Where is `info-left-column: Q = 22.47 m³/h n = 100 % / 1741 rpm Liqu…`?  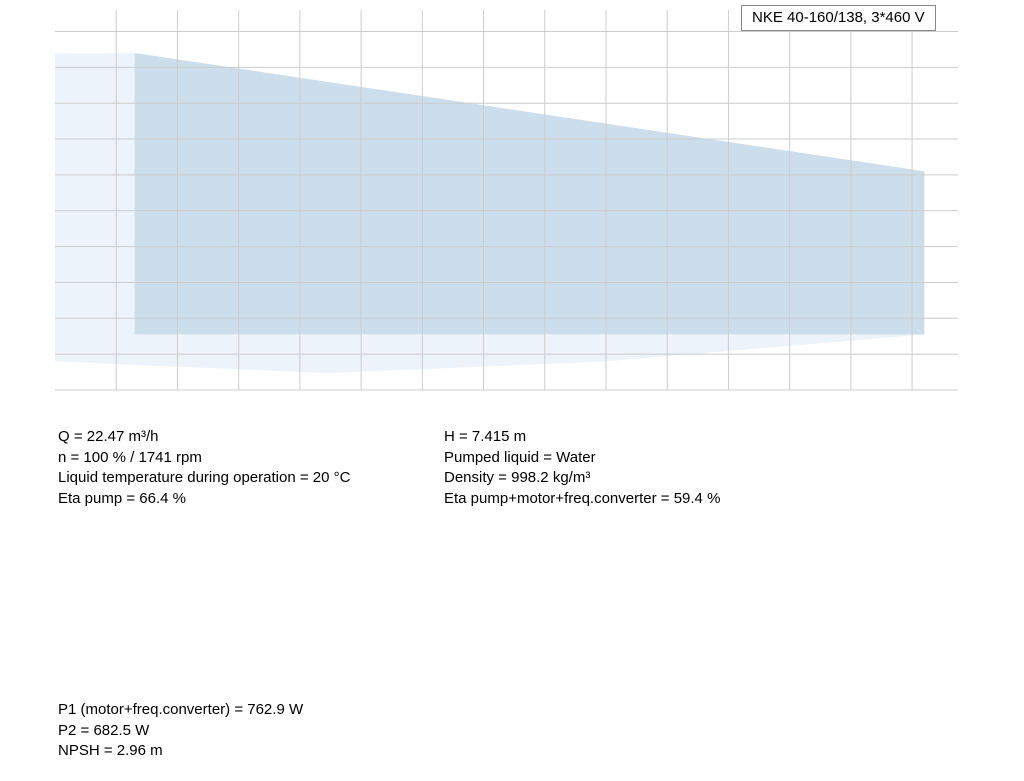
info-left-column: Q = 22.47 m³/h n = 100 % / 1741 rpm Liqu… is located at coordinates (204, 468).